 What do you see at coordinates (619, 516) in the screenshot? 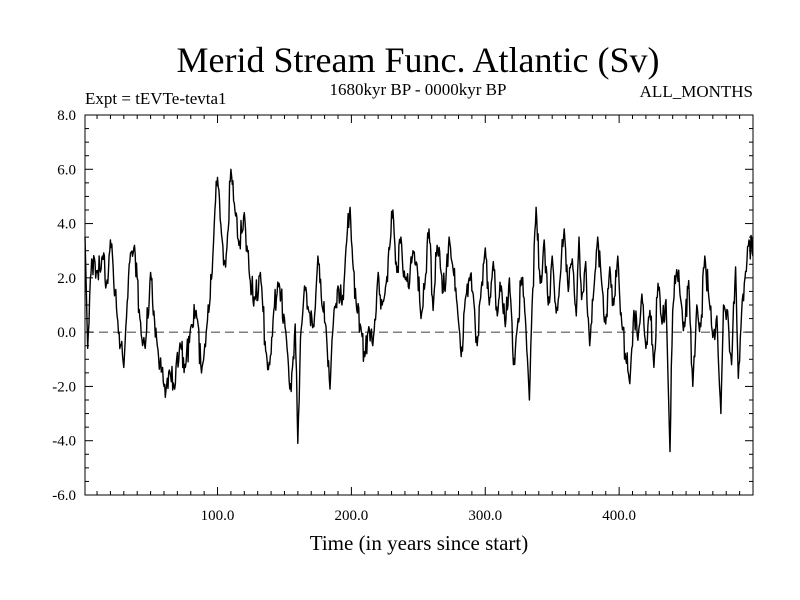
I see `x-tick-label: 400.0` at bounding box center [619, 516].